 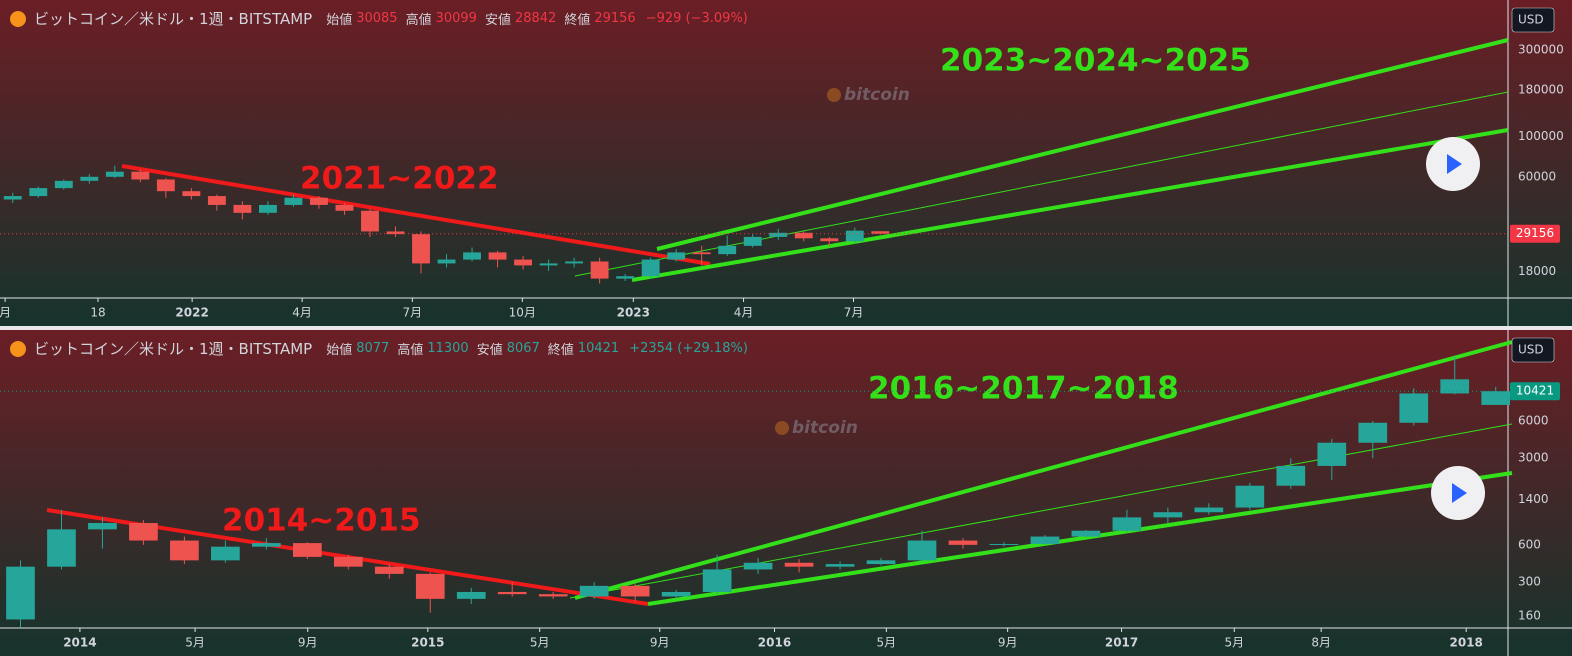 What do you see at coordinates (5, 313) in the screenshot?
I see `x-tick-label: 月` at bounding box center [5, 313].